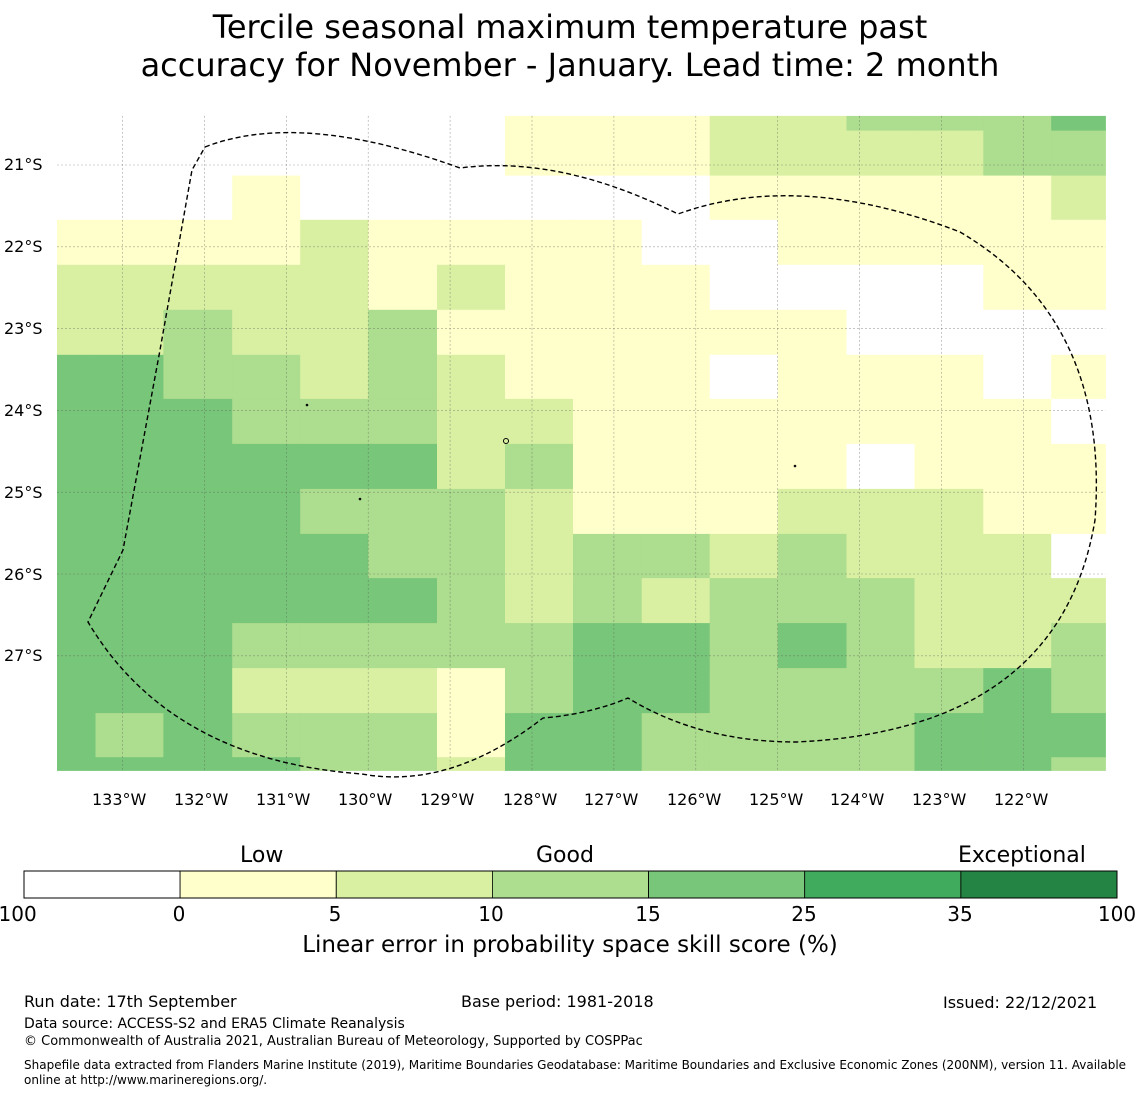 Image resolution: width=1140 pixels, height=1095 pixels. What do you see at coordinates (1022, 855) in the screenshot?
I see `legend-exceptional-label: Exceptional` at bounding box center [1022, 855].